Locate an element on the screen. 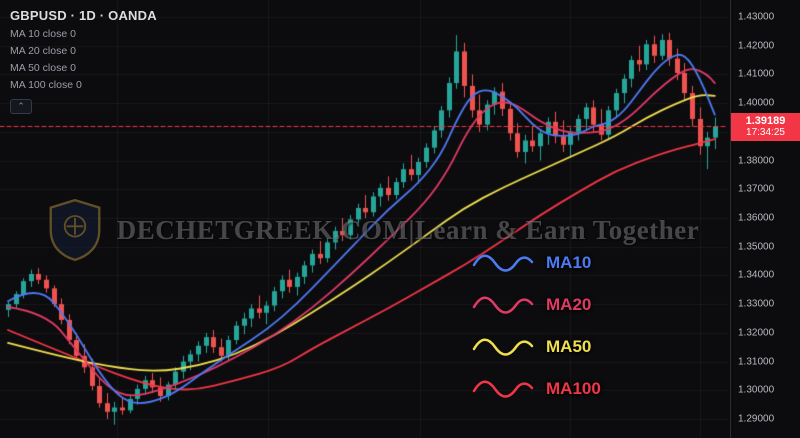 The image size is (800, 438). collapse-indicators-button: ⌃ is located at coordinates (21, 106).